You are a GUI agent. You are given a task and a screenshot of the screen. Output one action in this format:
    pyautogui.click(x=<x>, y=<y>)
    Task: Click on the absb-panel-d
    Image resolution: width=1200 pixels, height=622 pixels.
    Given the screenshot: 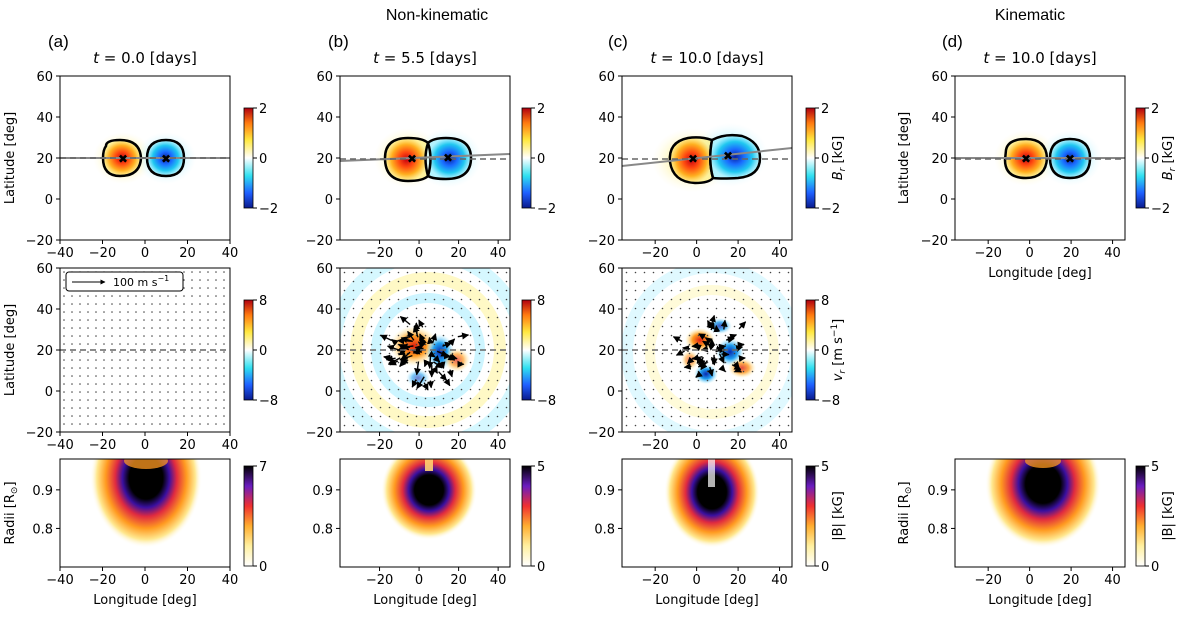 What is the action you would take?
    pyautogui.click(x=1040, y=513)
    